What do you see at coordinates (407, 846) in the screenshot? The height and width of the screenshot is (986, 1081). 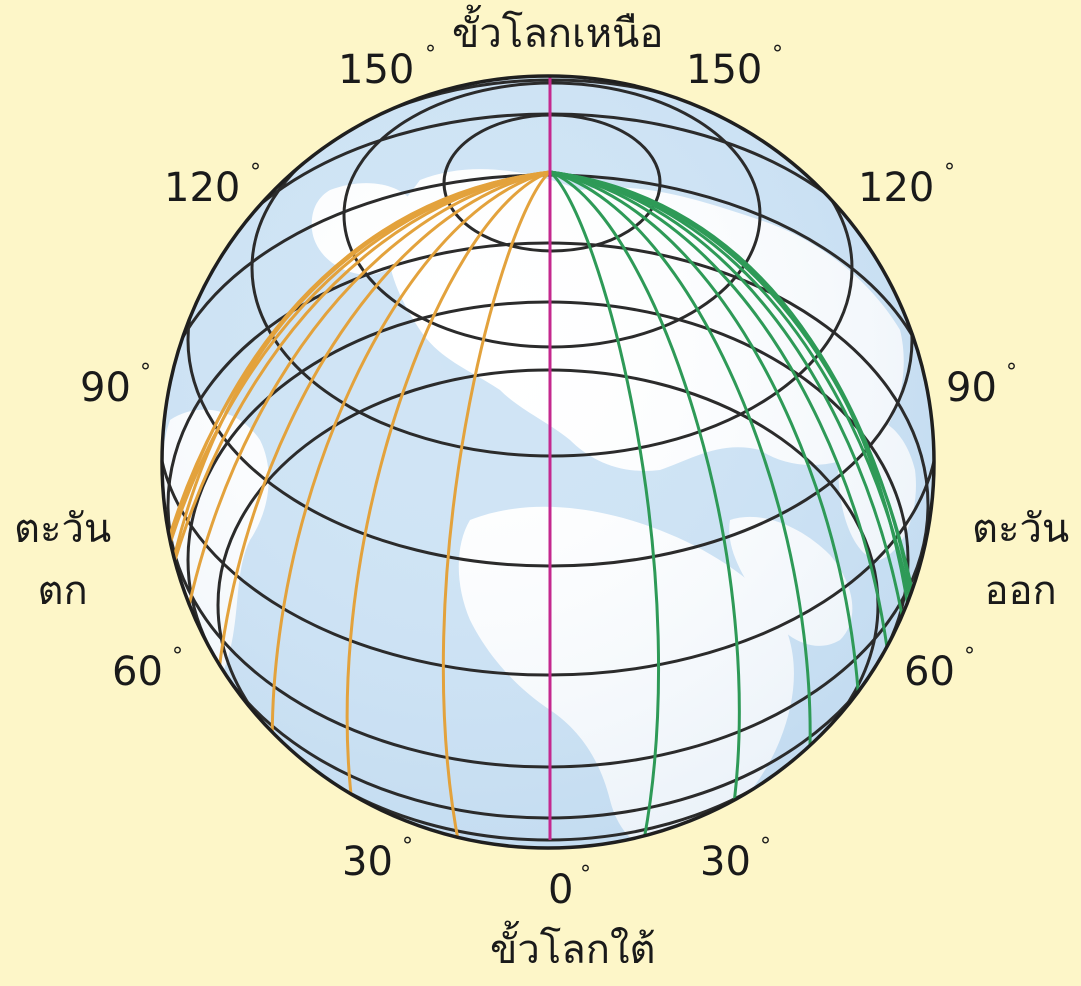 I see `west-longitude-30-degree: °` at bounding box center [407, 846].